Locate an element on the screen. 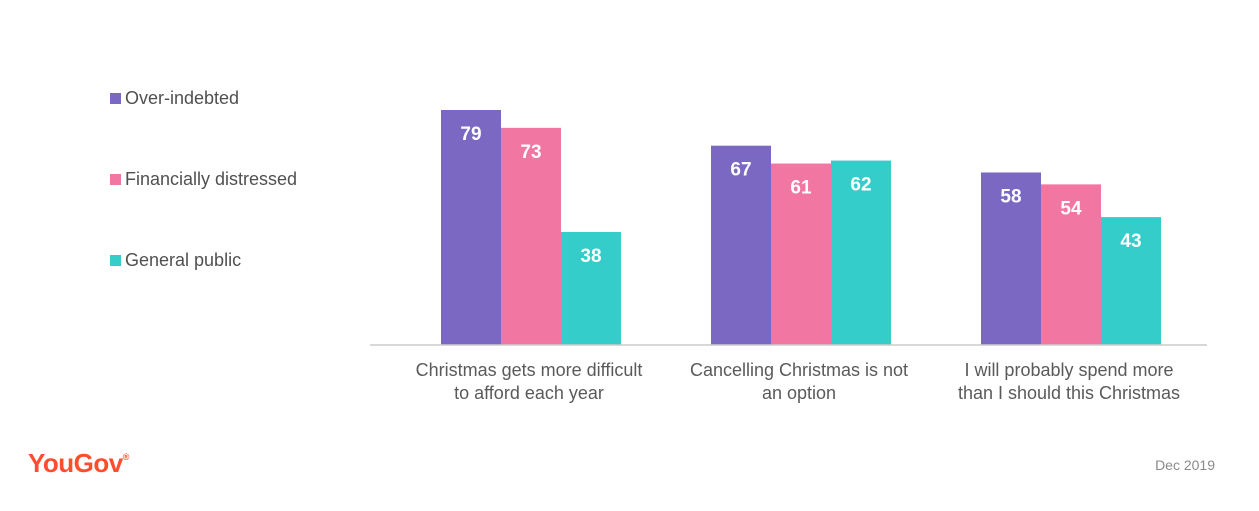 This screenshot has height=511, width=1259. category-label: I will probably spend more is located at coordinates (1068, 370).